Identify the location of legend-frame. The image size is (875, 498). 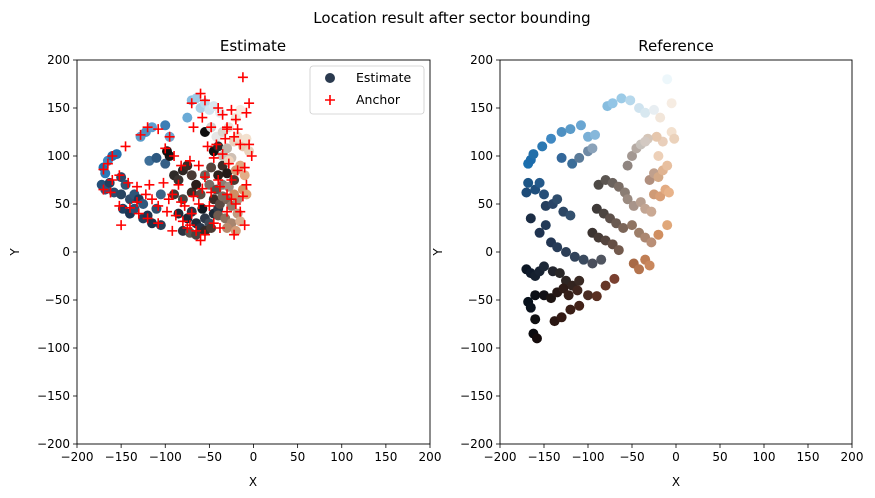
(367, 90).